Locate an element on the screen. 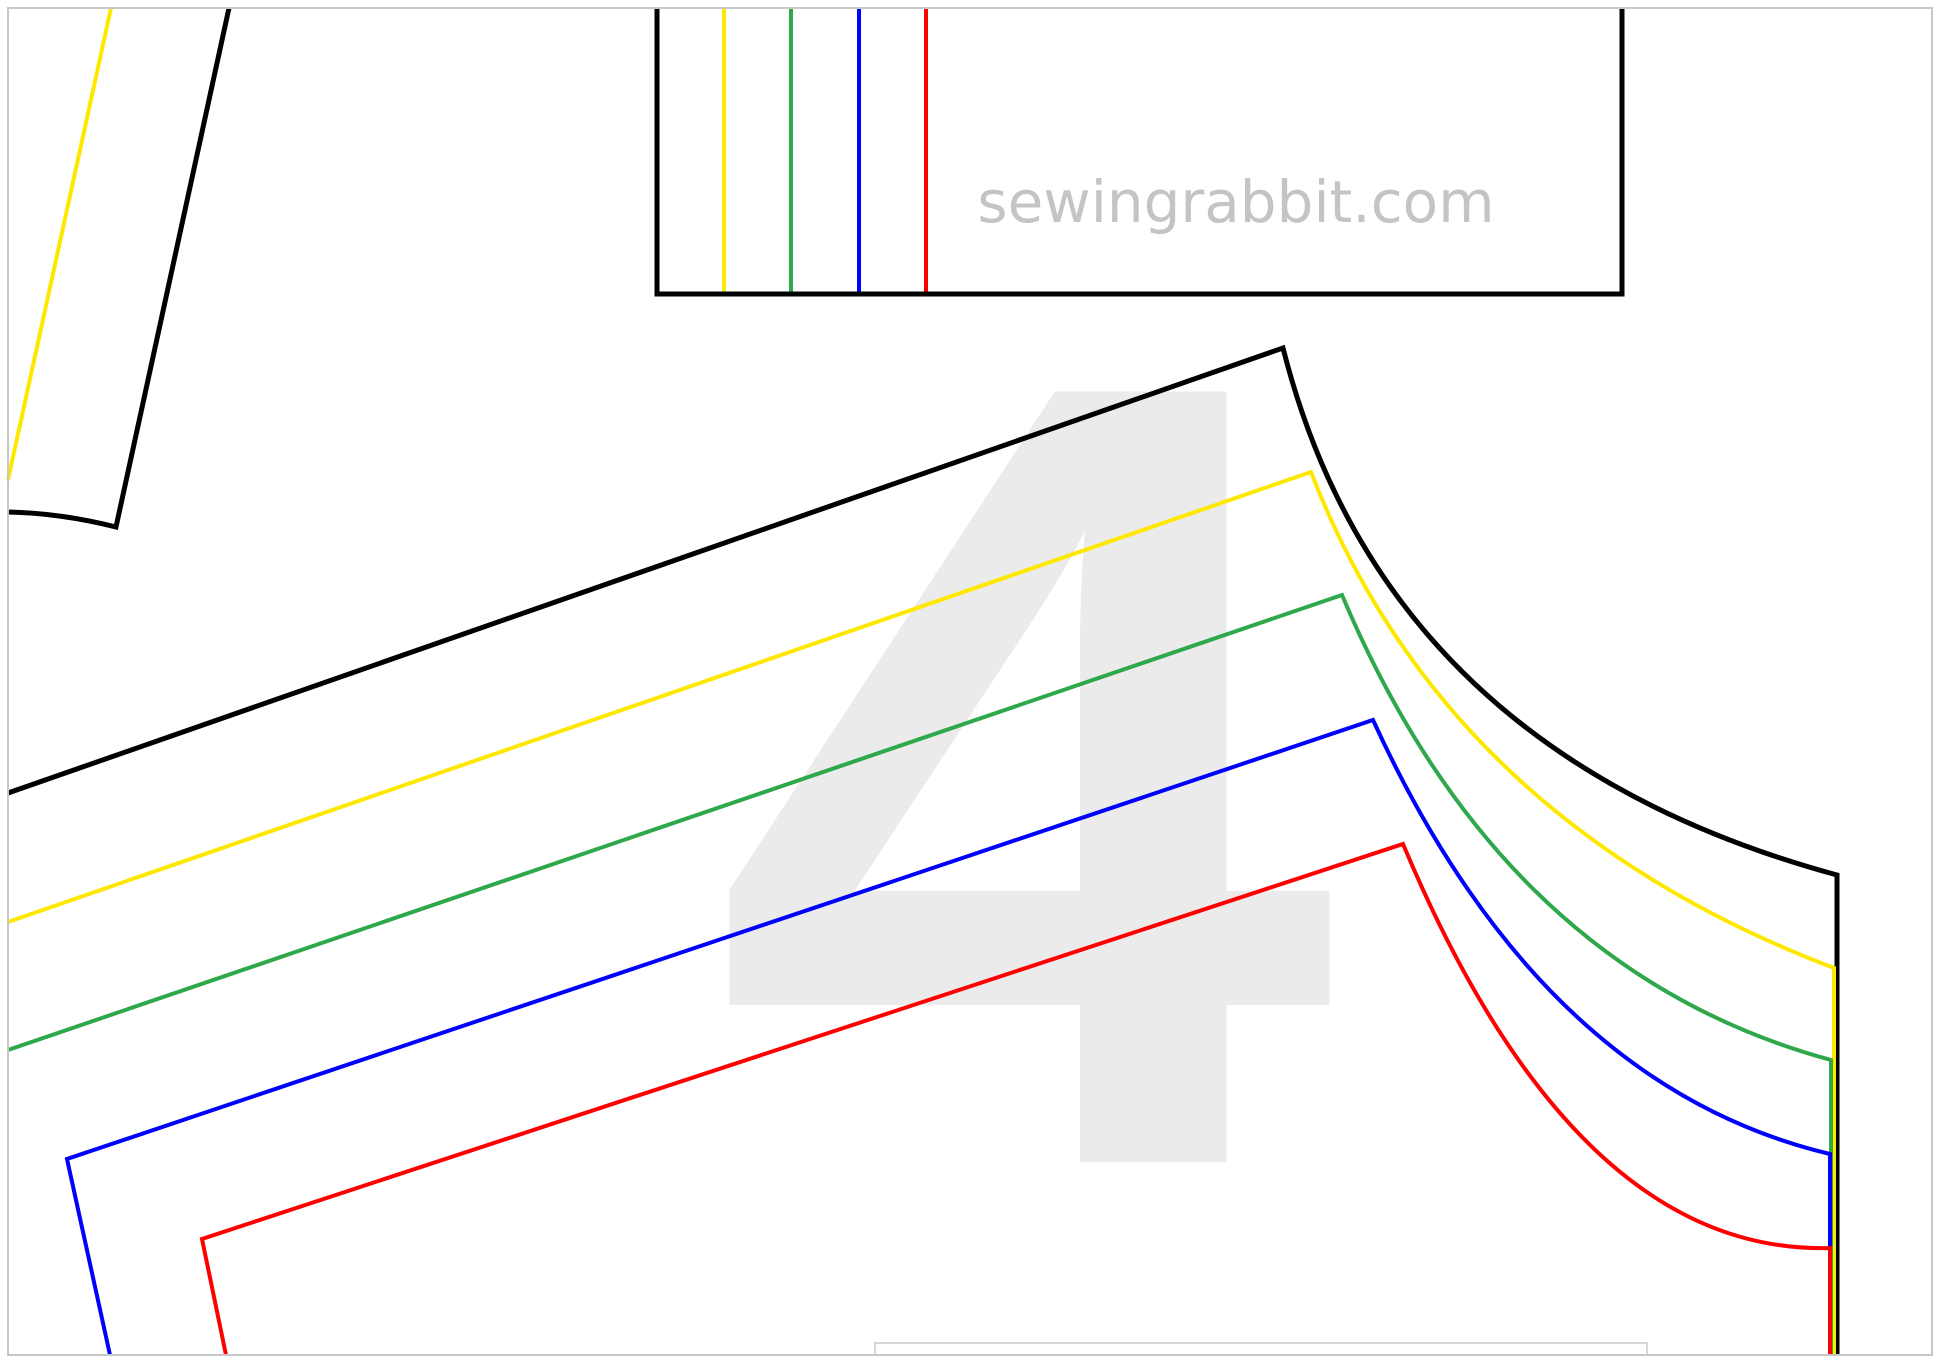 This screenshot has width=1940, height=1364. top-left-piece is located at coordinates (119, 269).